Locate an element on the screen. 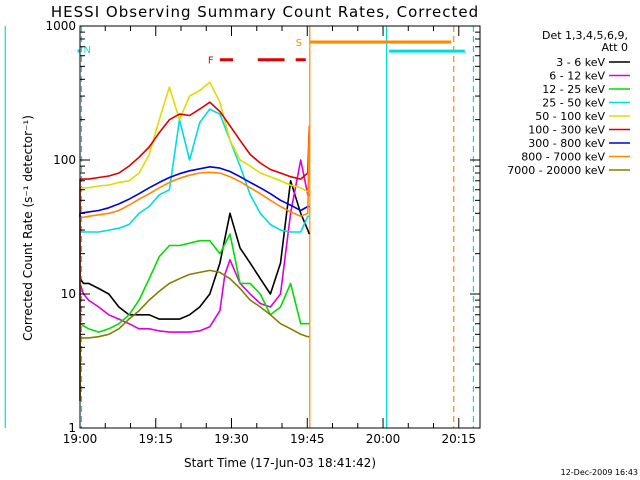 The image size is (640, 480). y-tick-label: 1 is located at coordinates (72, 428).